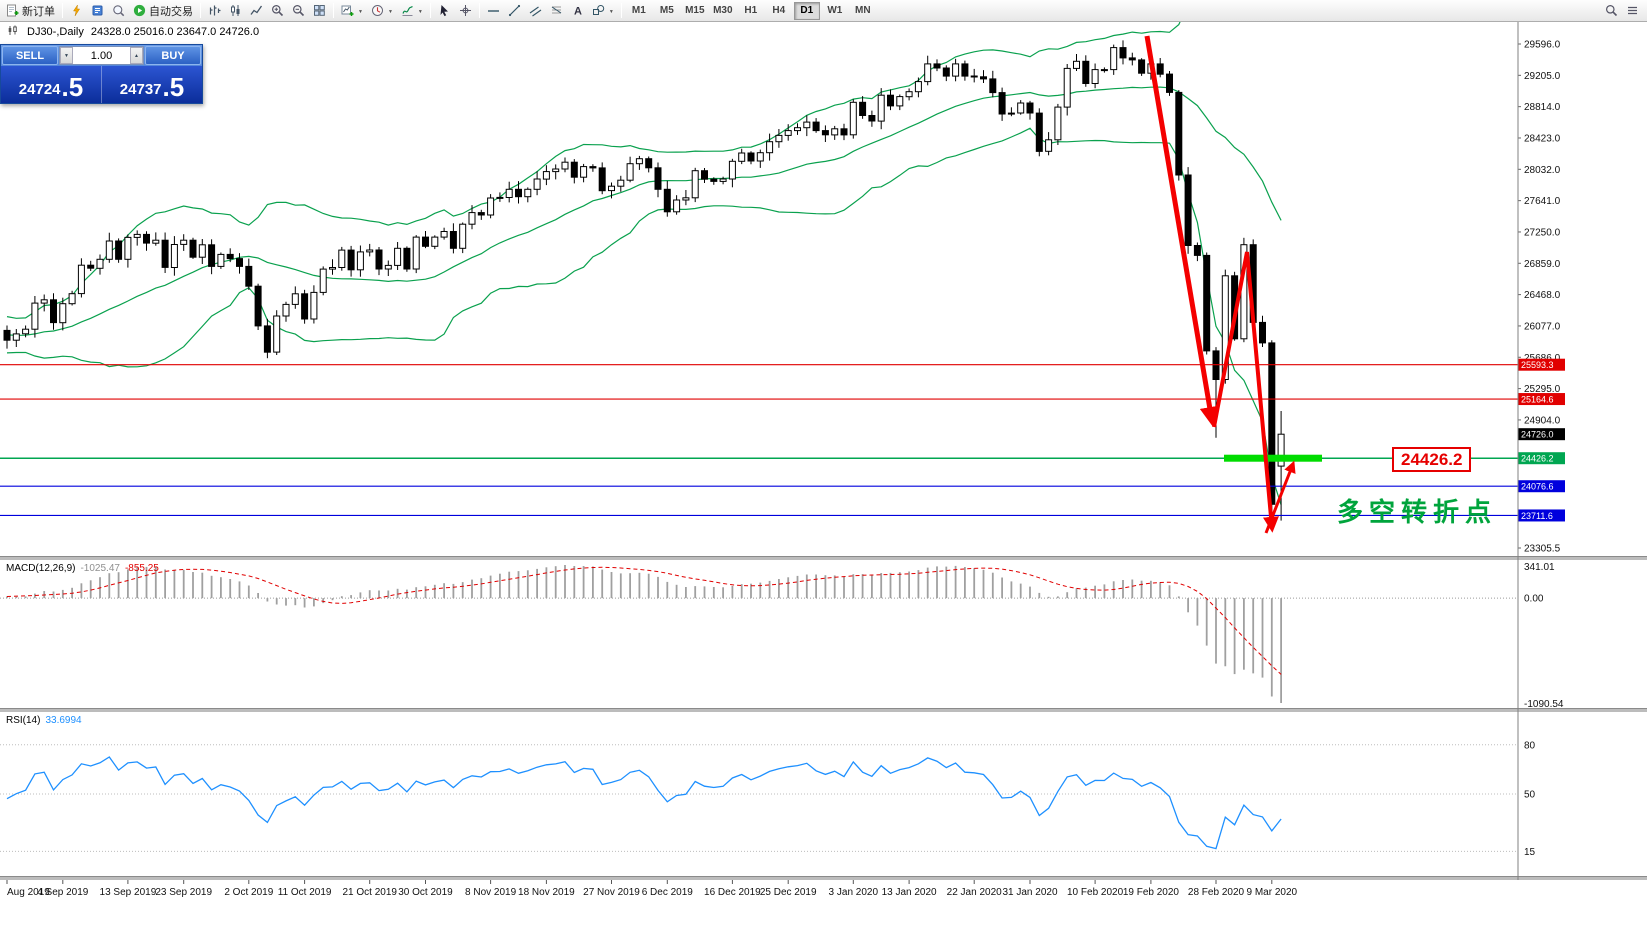 This screenshot has width=1647, height=942. What do you see at coordinates (63, 892) in the screenshot?
I see `svg-text: 4 Sep 2019` at bounding box center [63, 892].